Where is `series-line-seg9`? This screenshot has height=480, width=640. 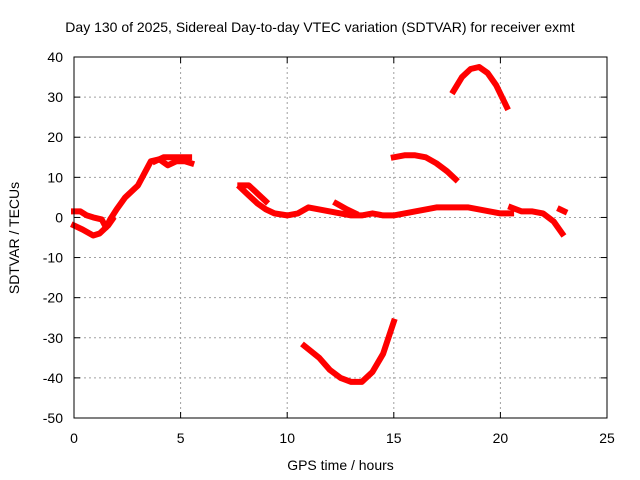 series-line-seg9 is located at coordinates (425, 168).